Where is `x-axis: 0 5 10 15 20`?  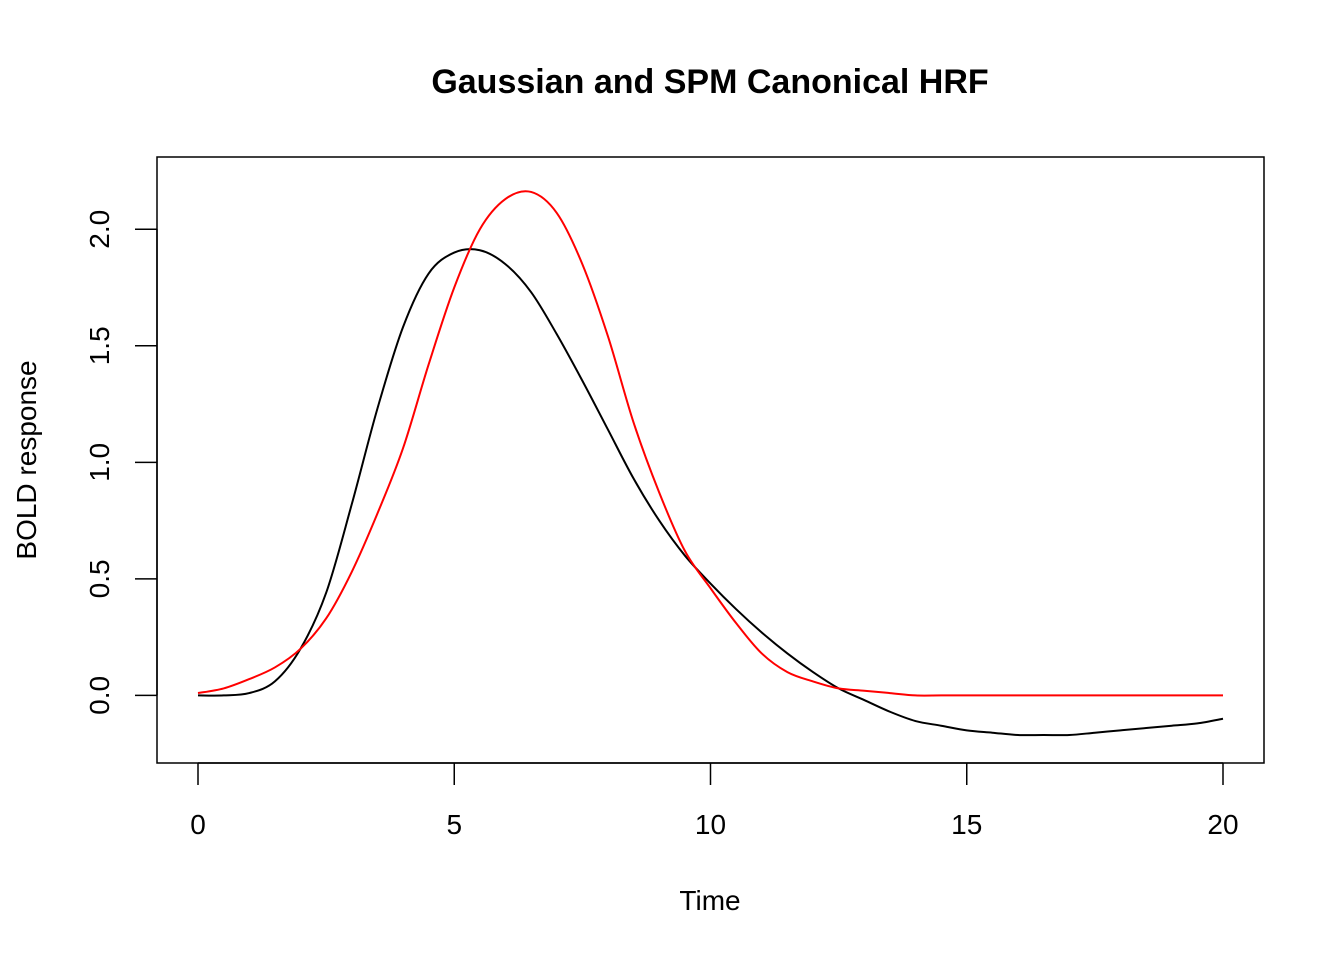 x-axis: 0 5 10 15 20 is located at coordinates (714, 801).